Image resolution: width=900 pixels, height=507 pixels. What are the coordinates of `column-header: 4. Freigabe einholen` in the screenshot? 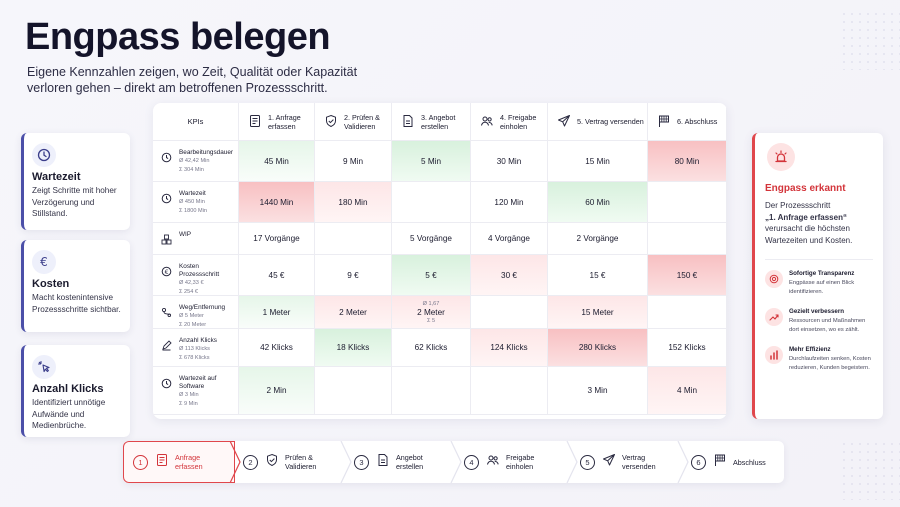 It's located at (509, 122).